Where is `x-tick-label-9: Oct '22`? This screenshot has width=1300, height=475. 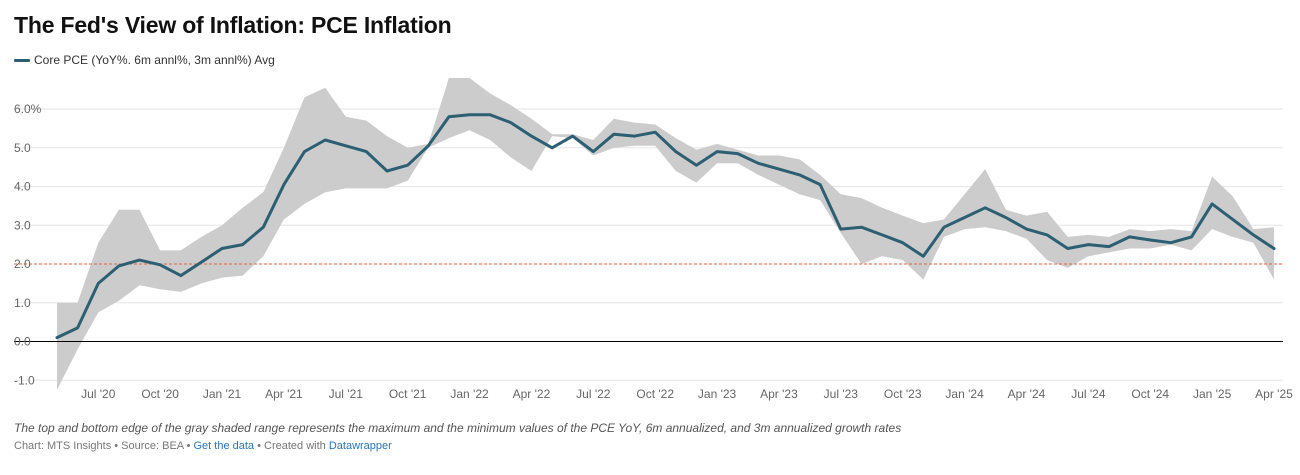
x-tick-label-9: Oct '22 is located at coordinates (655, 394).